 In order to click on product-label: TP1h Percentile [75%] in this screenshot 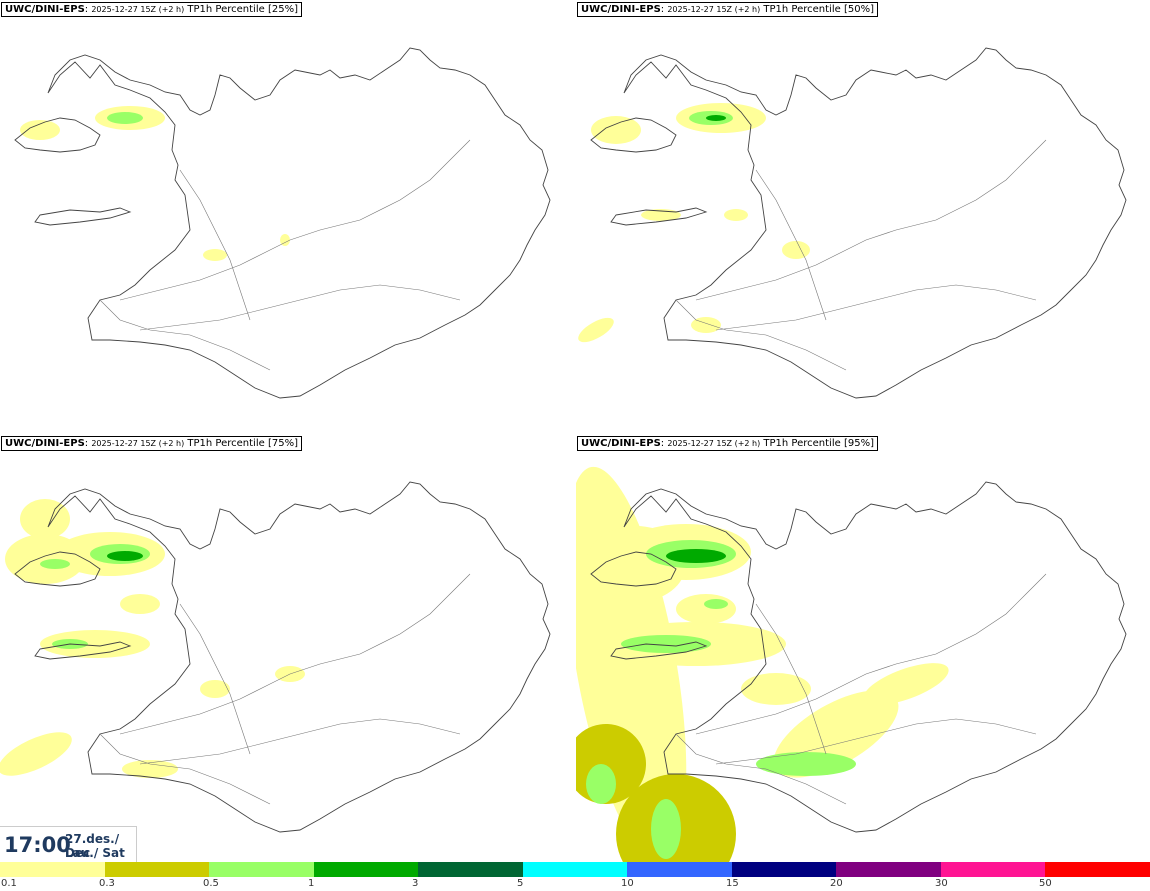, I will do `click(242, 443)`.